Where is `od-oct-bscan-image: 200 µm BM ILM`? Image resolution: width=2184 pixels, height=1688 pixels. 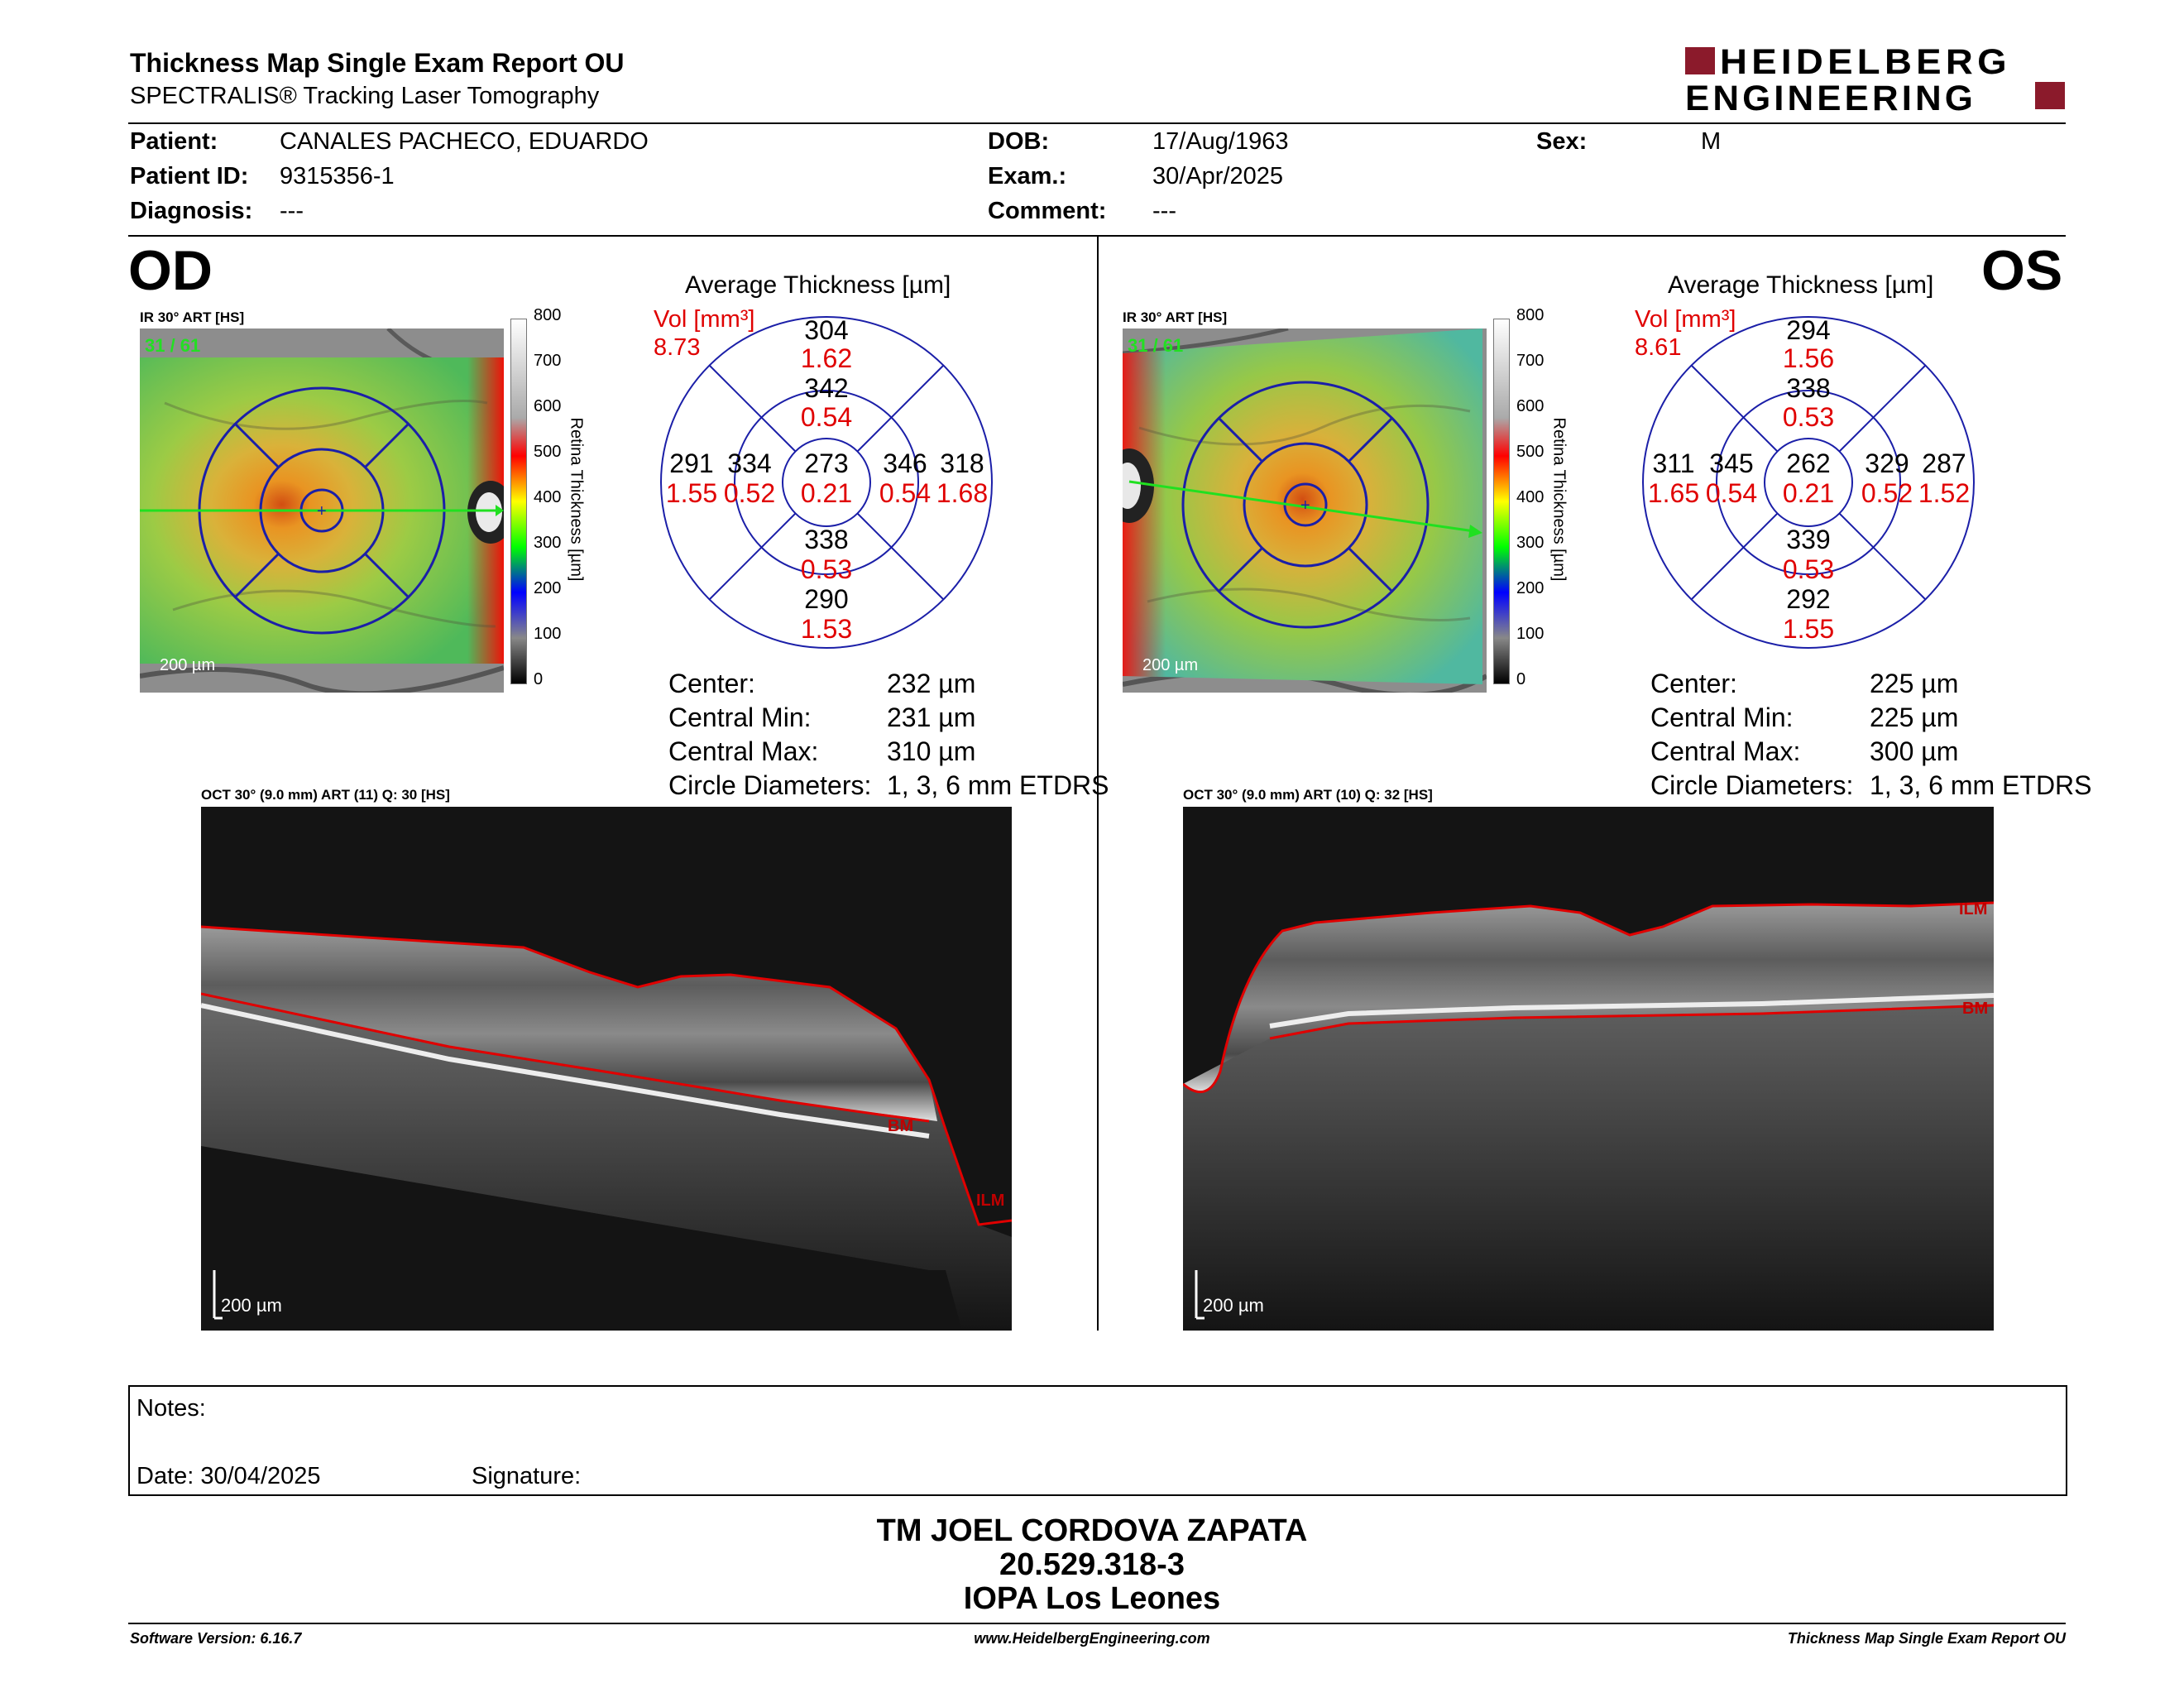
od-oct-bscan-image: 200 µm BM ILM is located at coordinates (606, 1069).